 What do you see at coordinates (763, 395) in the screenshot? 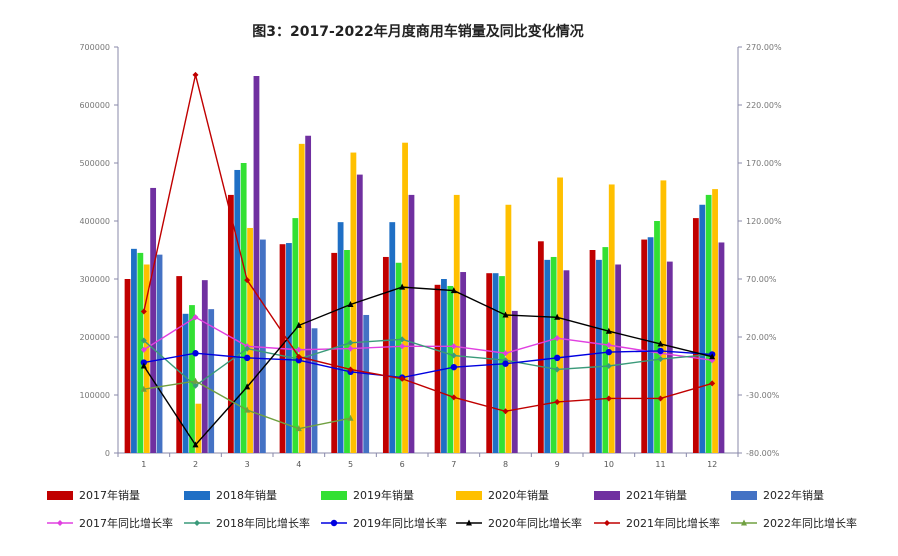
I see `right-tick-label: -30.00%` at bounding box center [763, 395].